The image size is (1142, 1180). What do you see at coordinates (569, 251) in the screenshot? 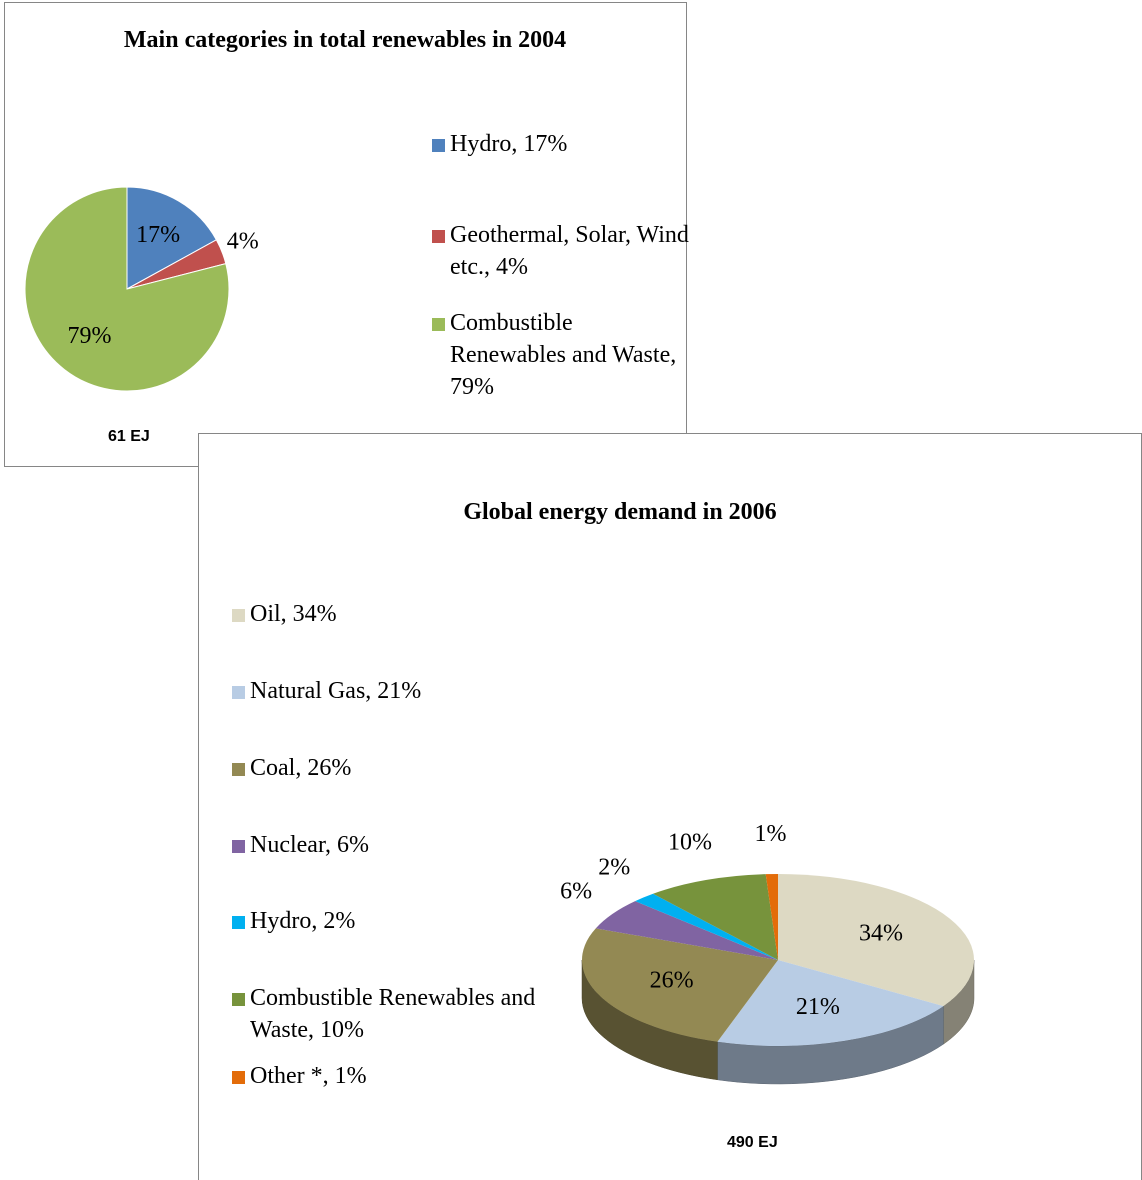
I see `legend-label: Geothermal, Solar, Wind etc., 4%` at bounding box center [569, 251].